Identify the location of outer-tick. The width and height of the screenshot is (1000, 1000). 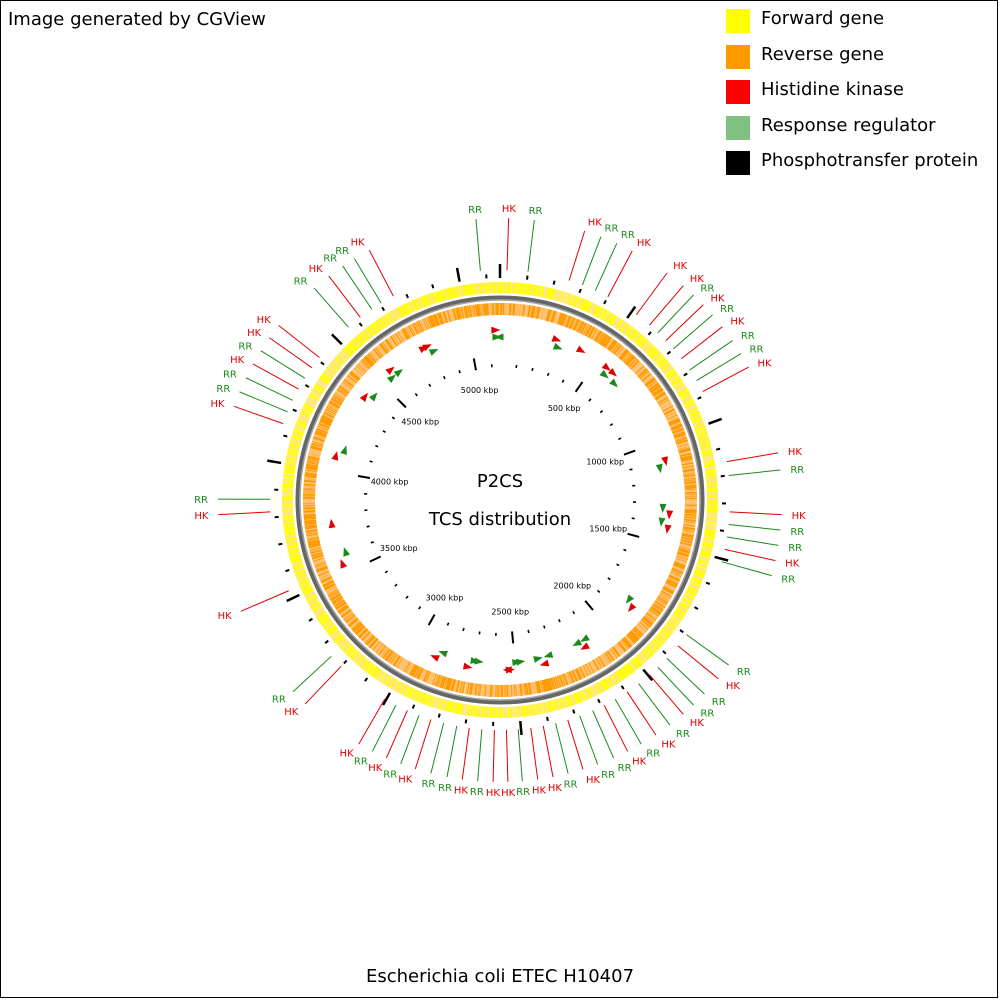
(322, 363).